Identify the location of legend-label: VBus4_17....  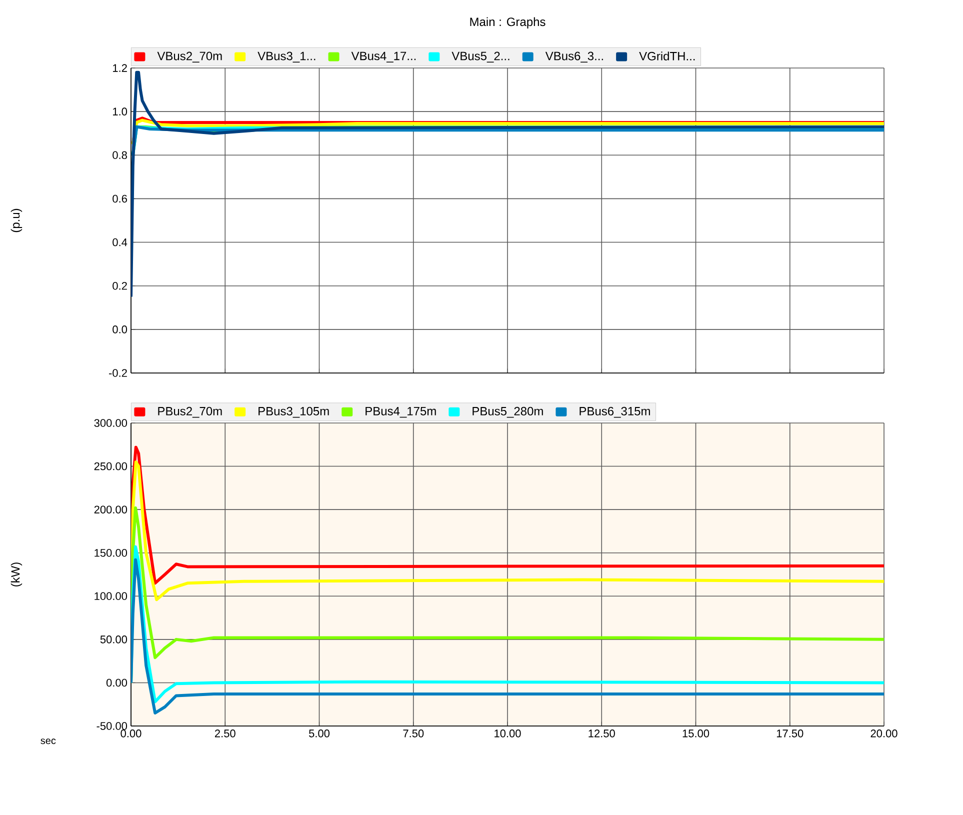
(383, 57).